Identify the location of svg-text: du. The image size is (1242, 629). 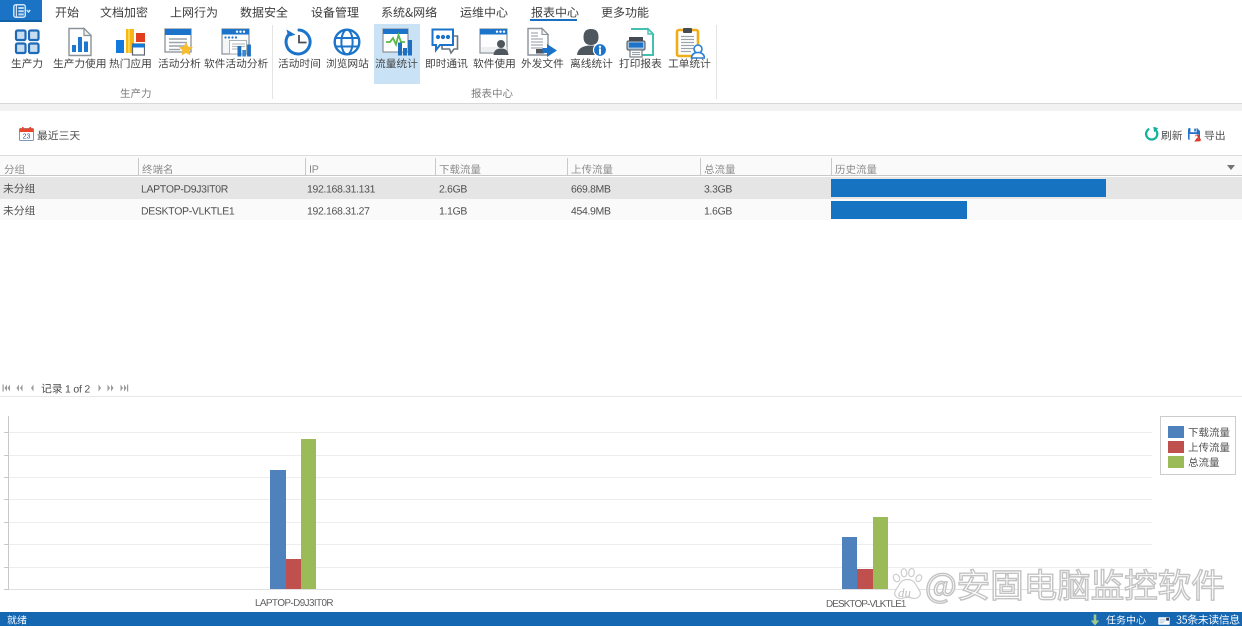
(905, 592).